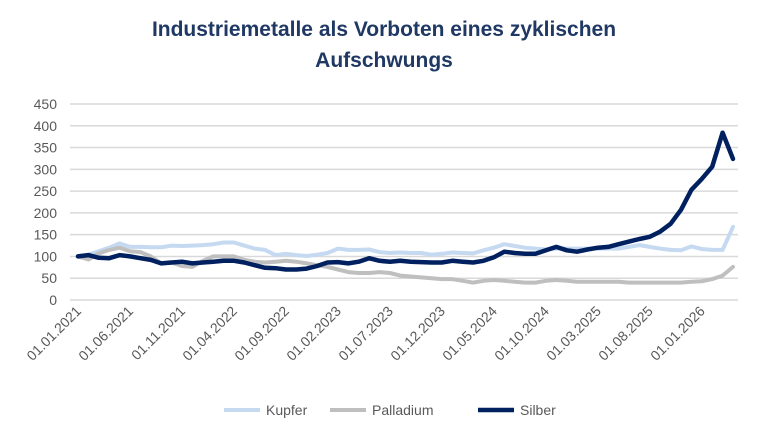  What do you see at coordinates (625, 333) in the screenshot?
I see `x-tick-label: 01.08.2025` at bounding box center [625, 333].